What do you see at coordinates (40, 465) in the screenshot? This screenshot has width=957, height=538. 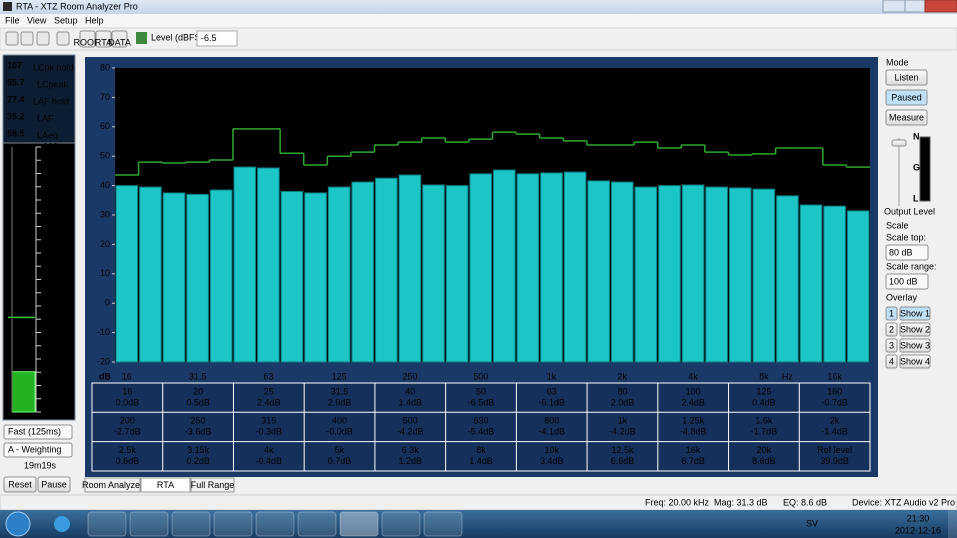 I see `elapsed-time: 19m19s` at bounding box center [40, 465].